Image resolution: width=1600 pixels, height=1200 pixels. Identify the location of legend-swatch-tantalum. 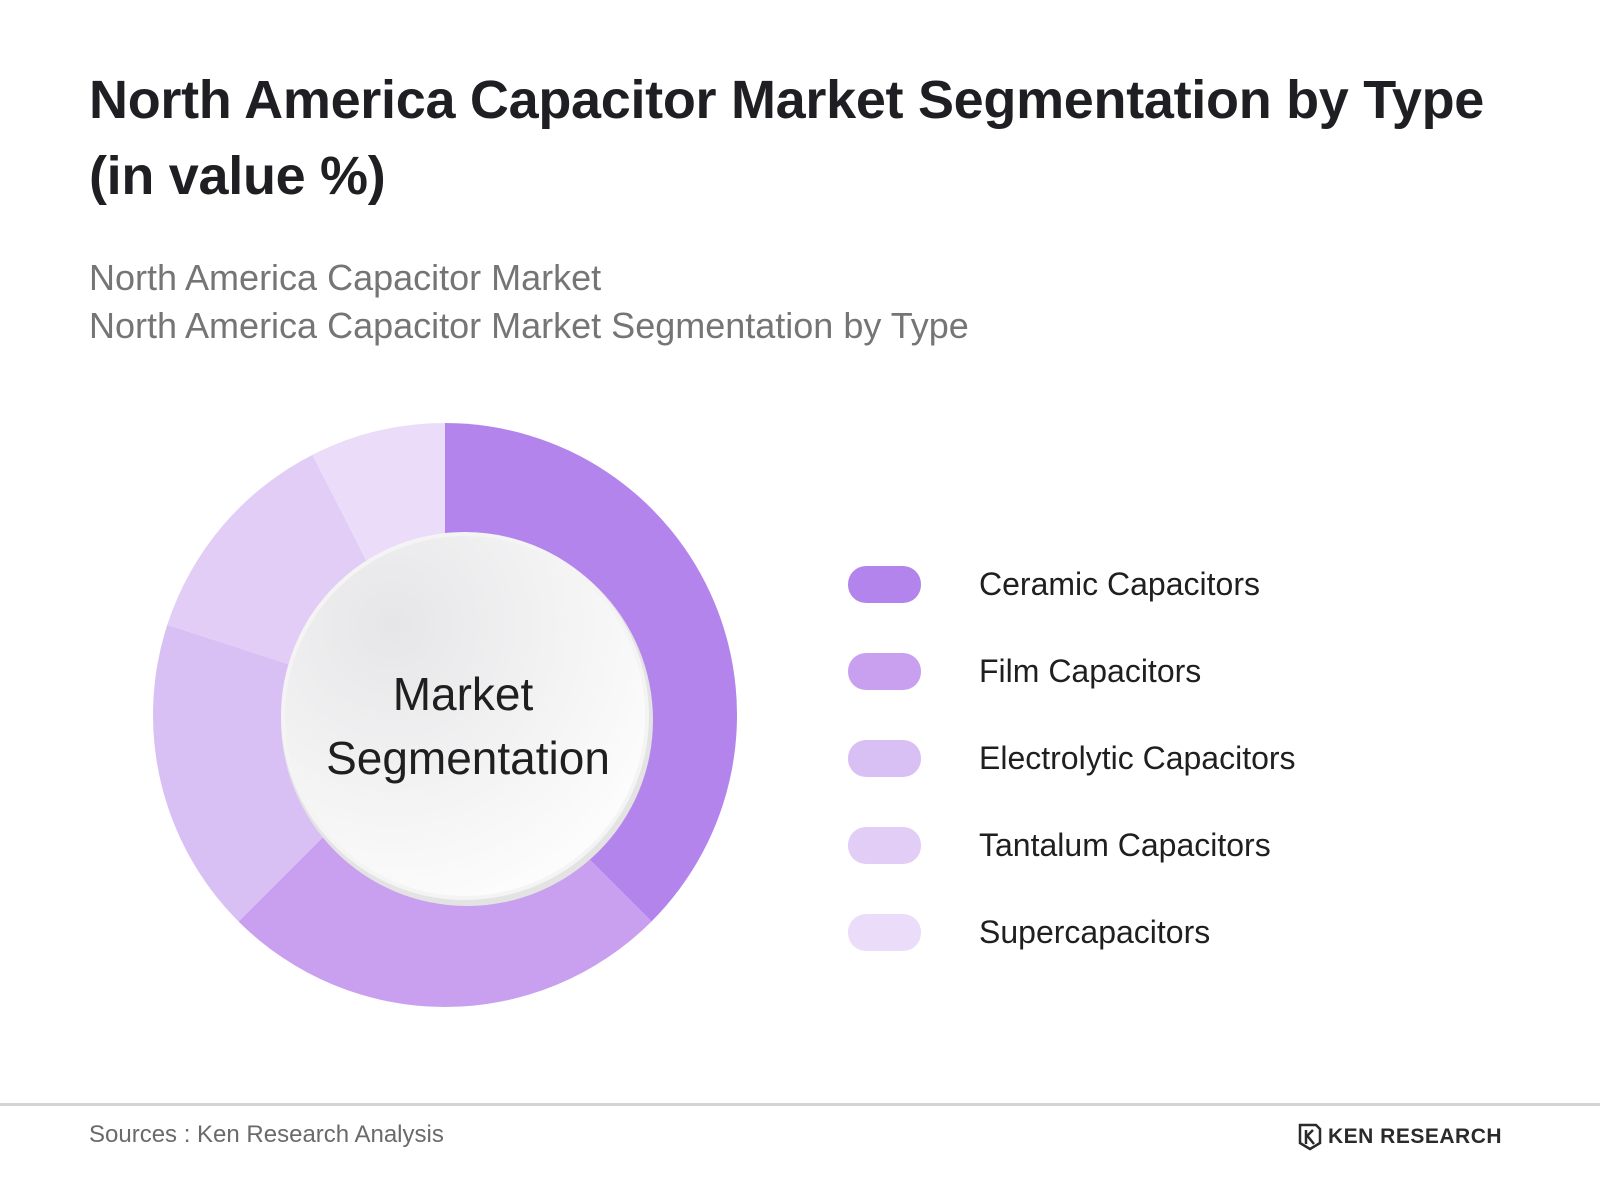
(884, 845).